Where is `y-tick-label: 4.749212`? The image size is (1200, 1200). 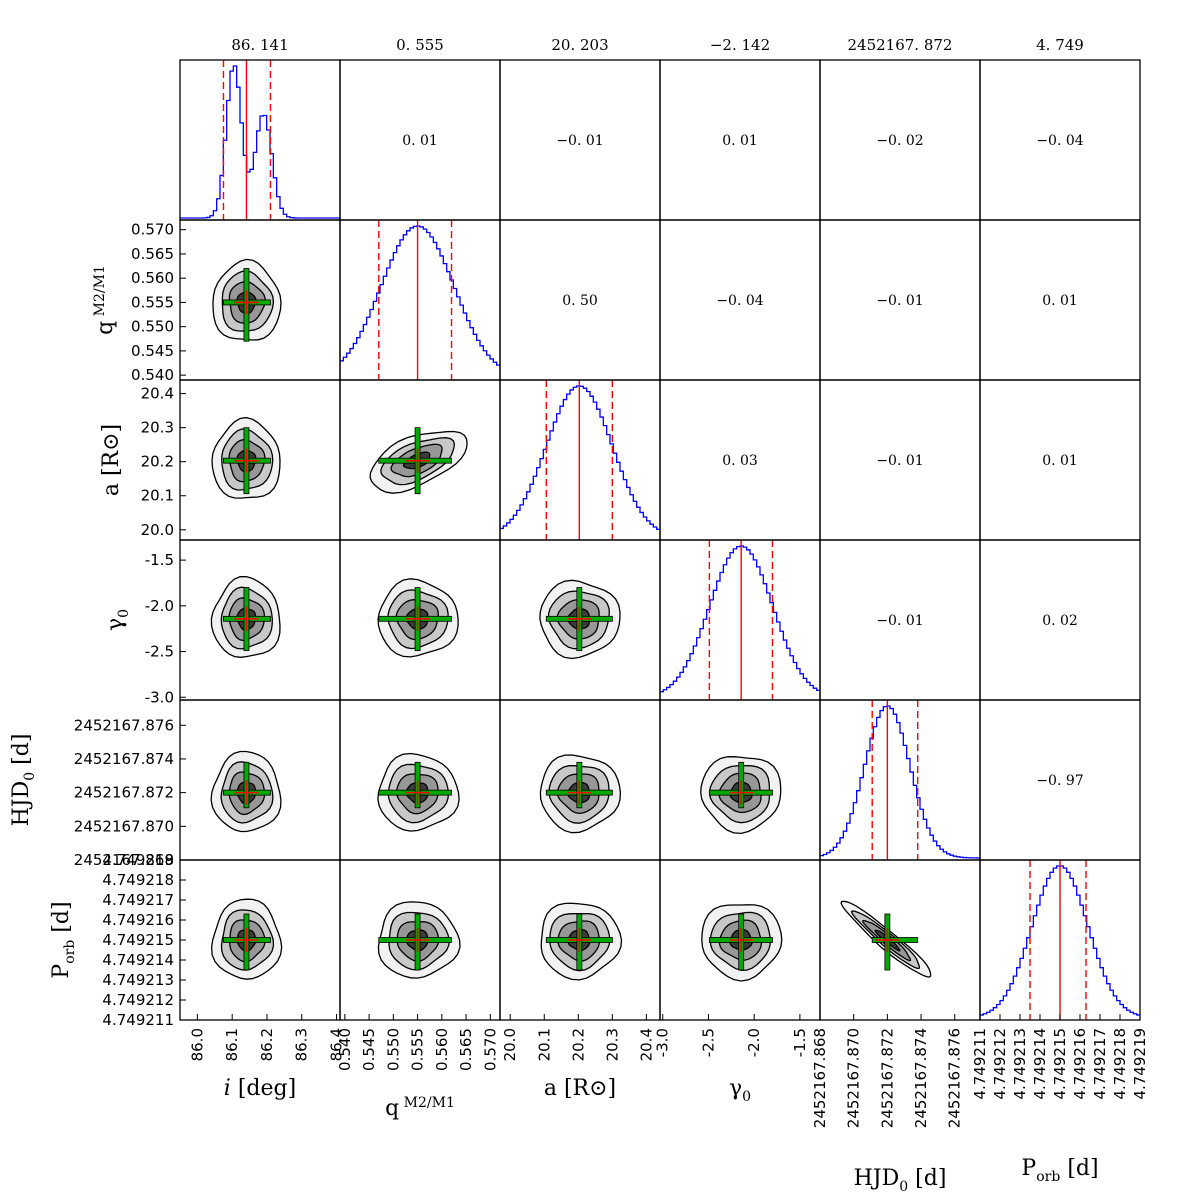
y-tick-label: 4.749212 is located at coordinates (138, 1000).